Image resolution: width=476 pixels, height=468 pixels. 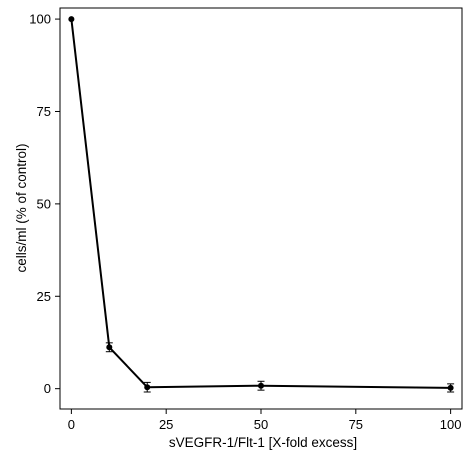 What do you see at coordinates (40, 19) in the screenshot?
I see `y-tick-label: 100` at bounding box center [40, 19].